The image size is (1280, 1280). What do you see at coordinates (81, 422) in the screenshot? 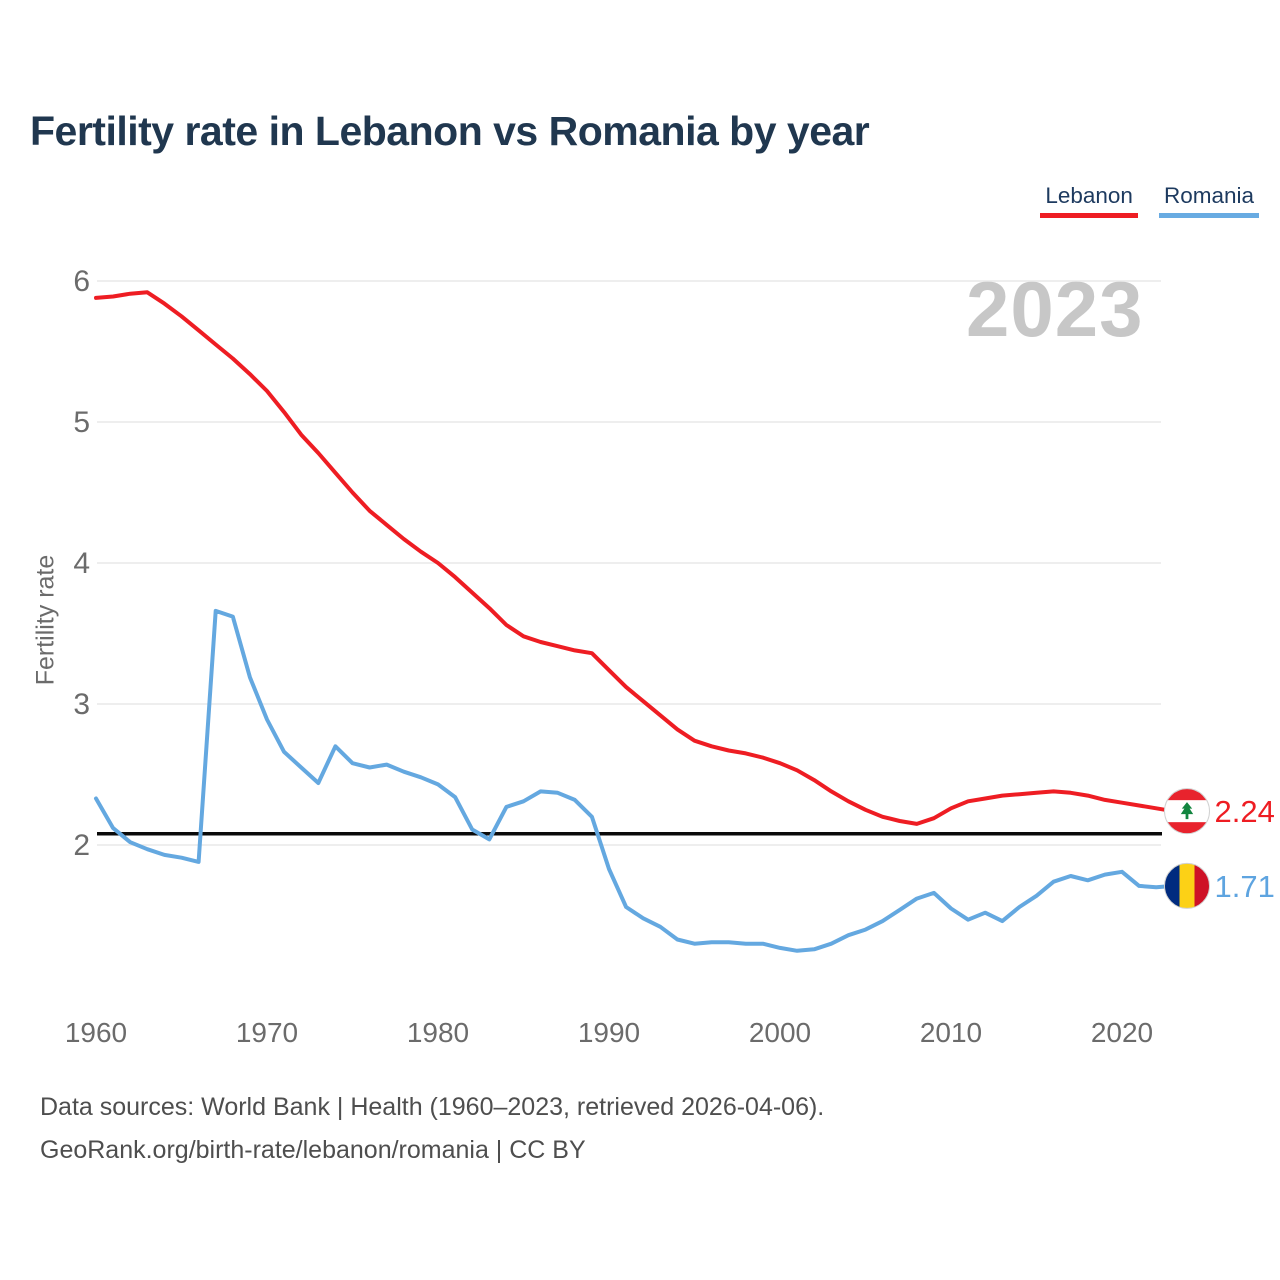
I see `y-tick-label: 5` at bounding box center [81, 422].